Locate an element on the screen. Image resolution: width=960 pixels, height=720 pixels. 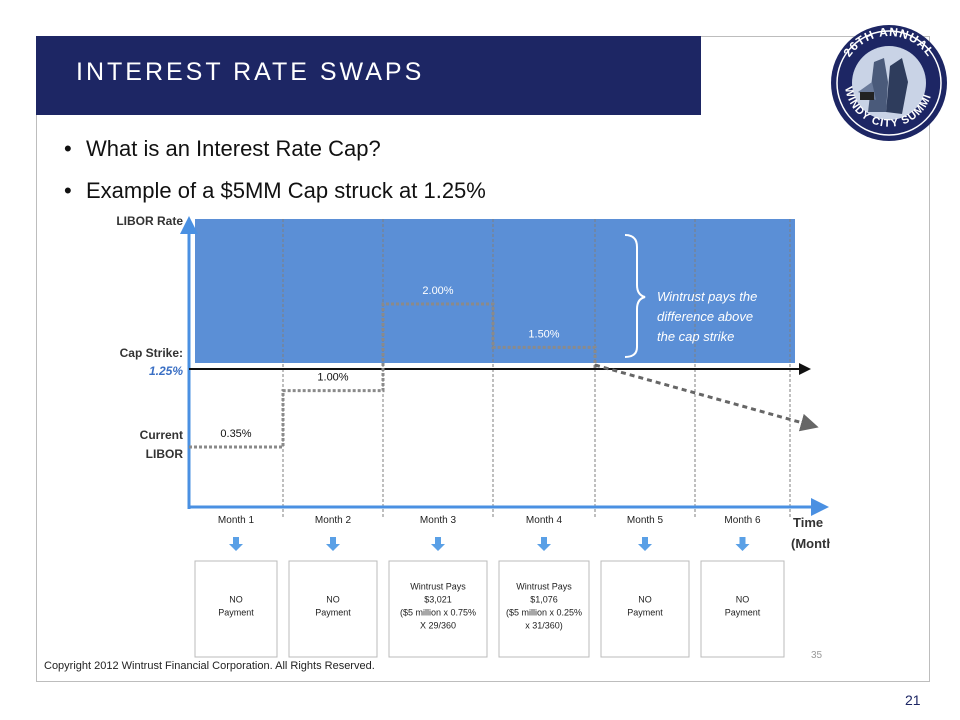
y-axis-label: LIBOR Rate is located at coordinates (149, 221).